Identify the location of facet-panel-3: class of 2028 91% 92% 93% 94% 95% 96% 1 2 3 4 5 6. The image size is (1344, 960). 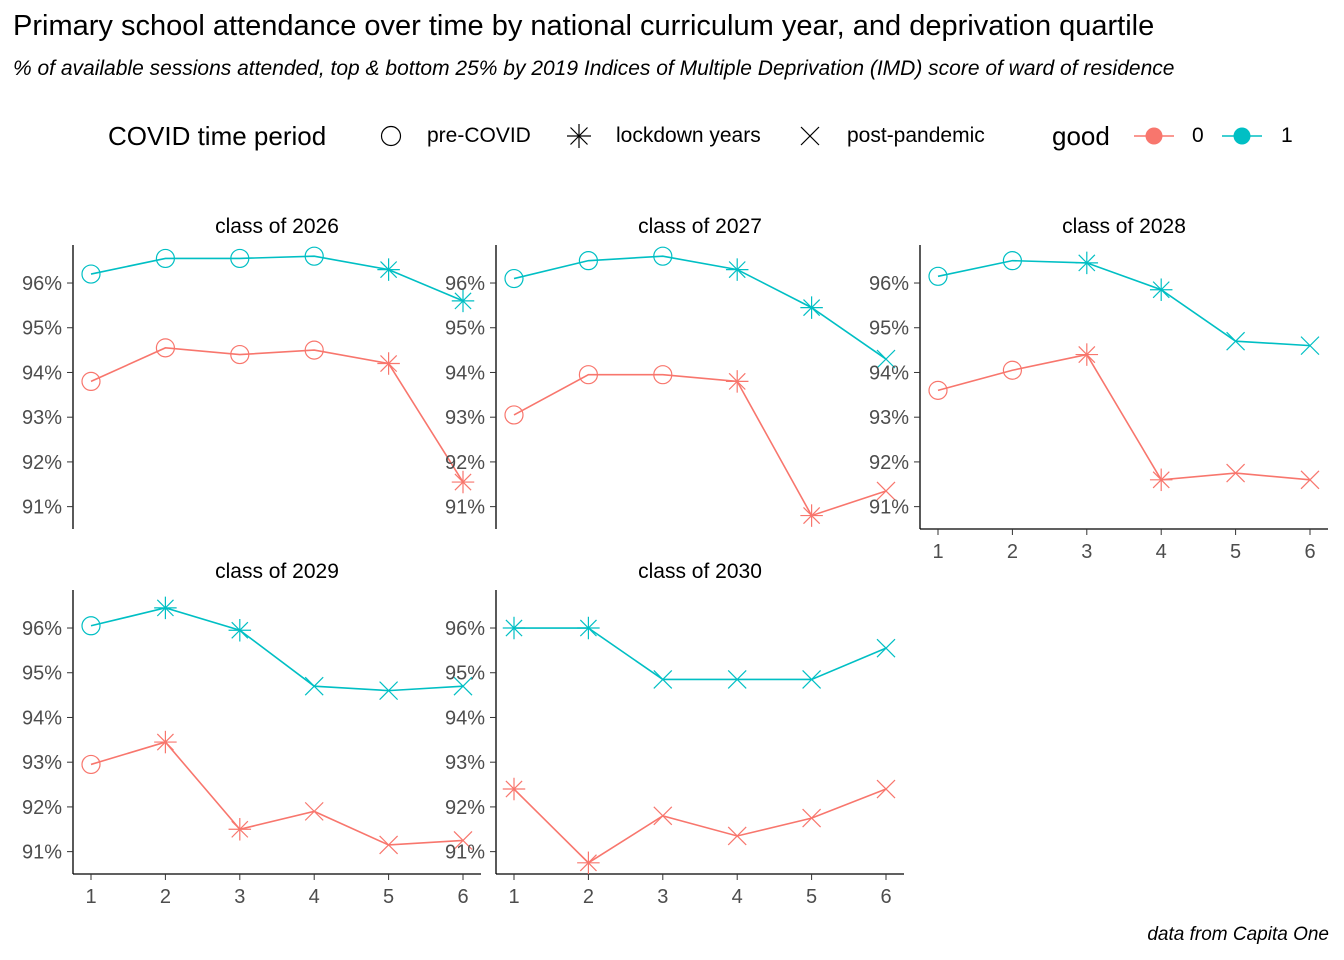
(1098, 389).